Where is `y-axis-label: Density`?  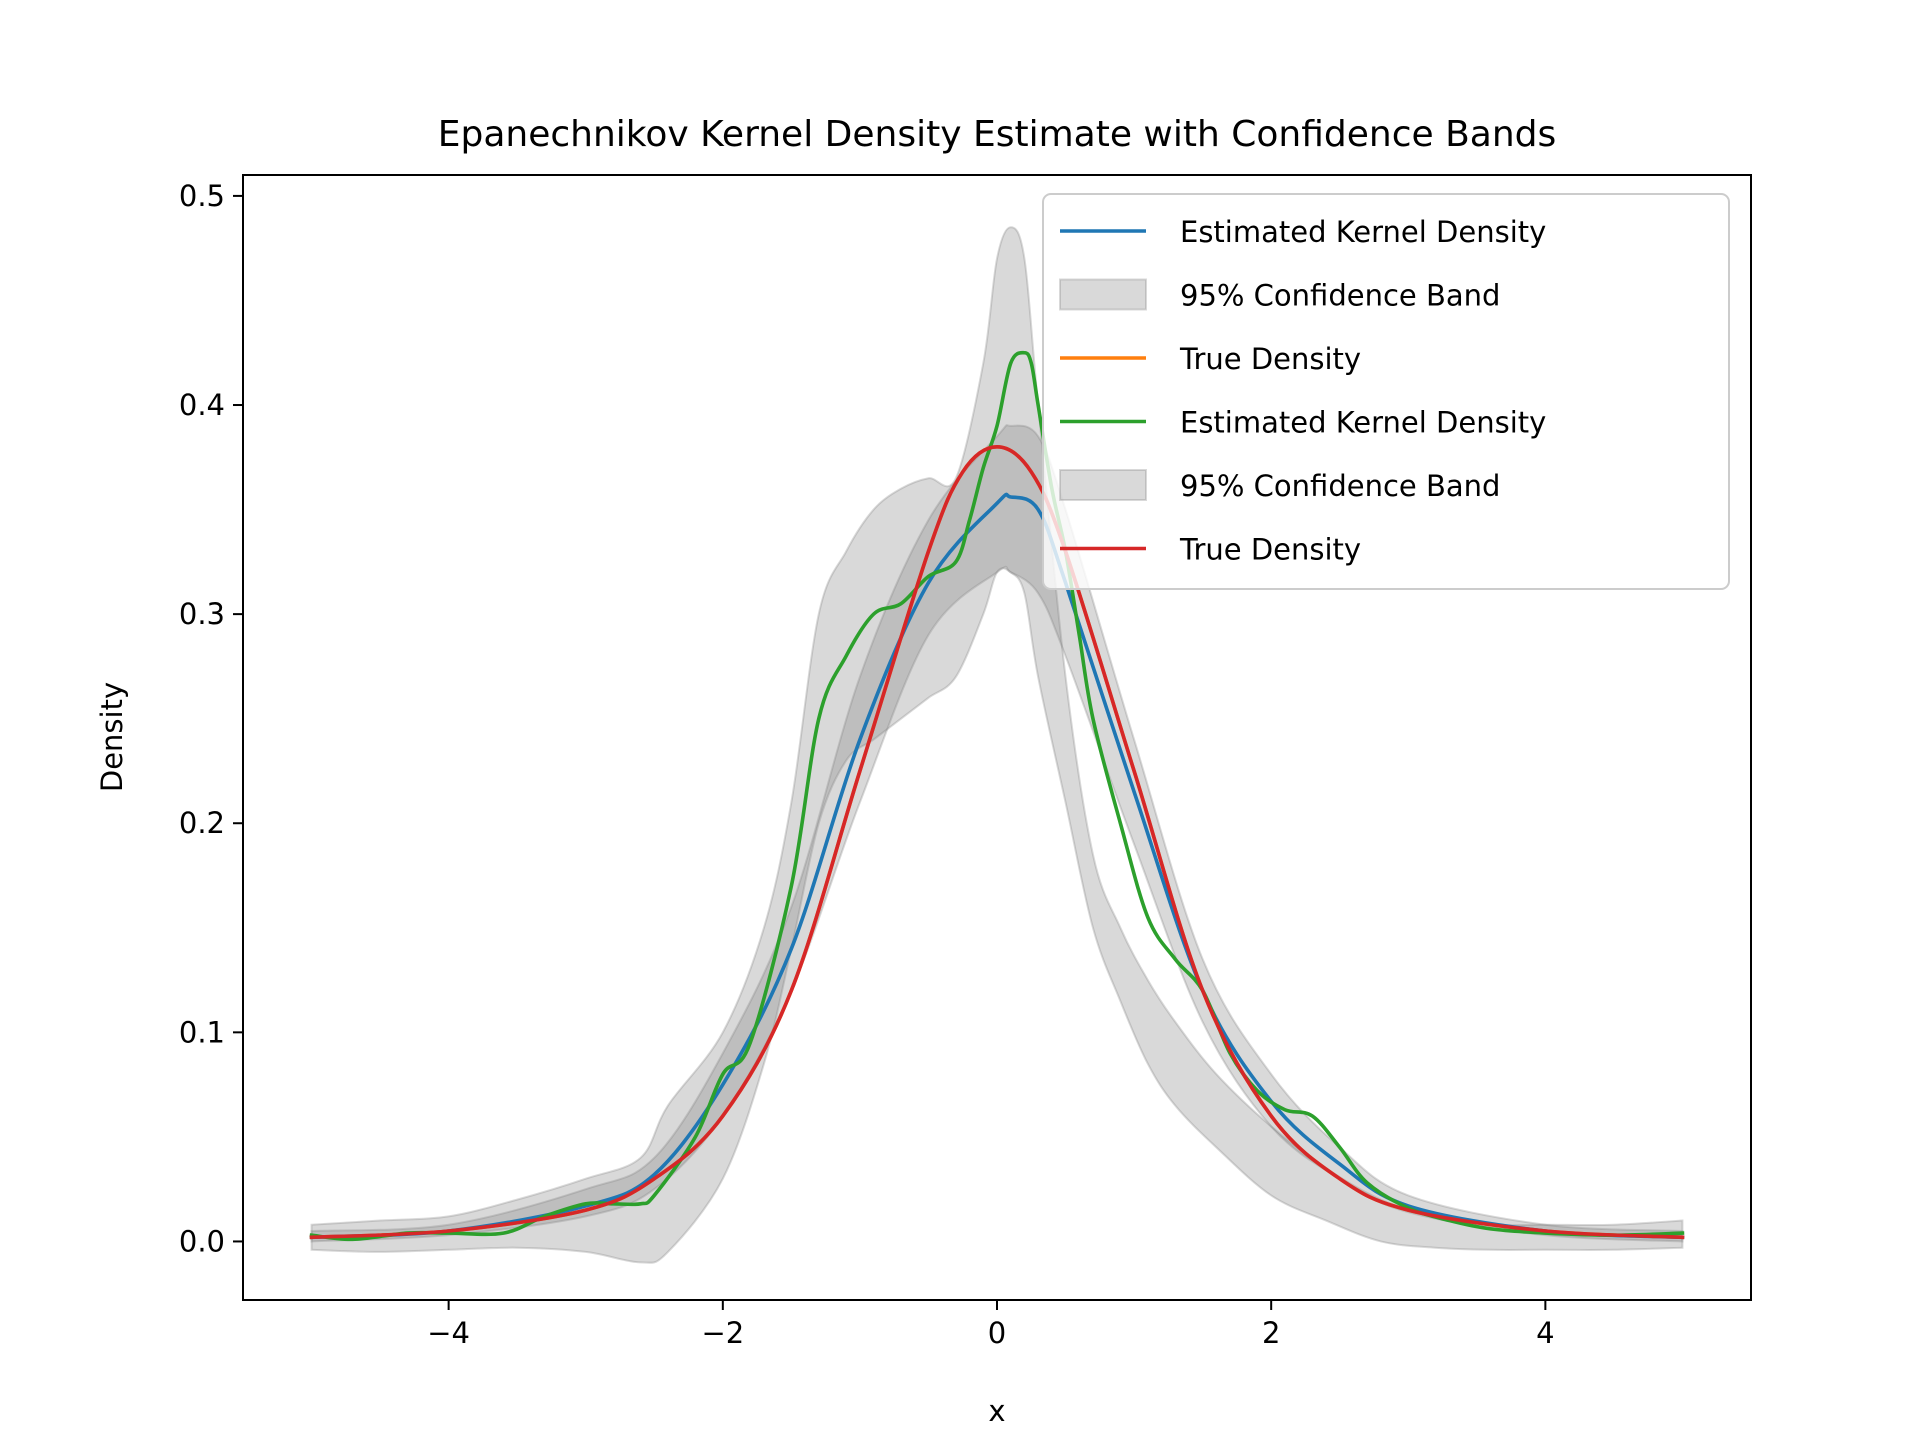
y-axis-label: Density is located at coordinates (112, 737).